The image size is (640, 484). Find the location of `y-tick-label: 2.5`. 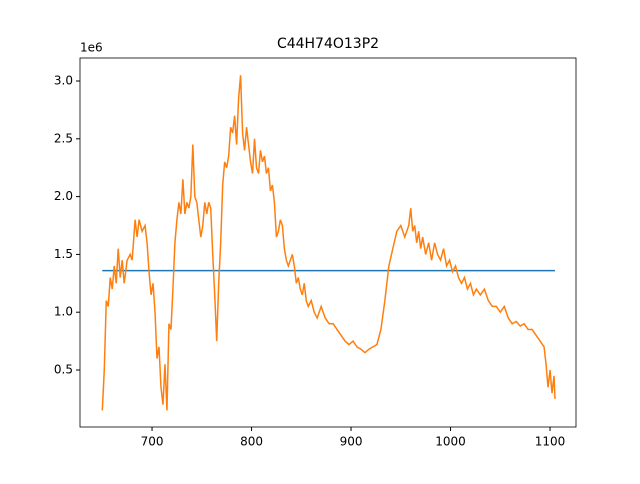

y-tick-label: 2.5 is located at coordinates (63, 138).